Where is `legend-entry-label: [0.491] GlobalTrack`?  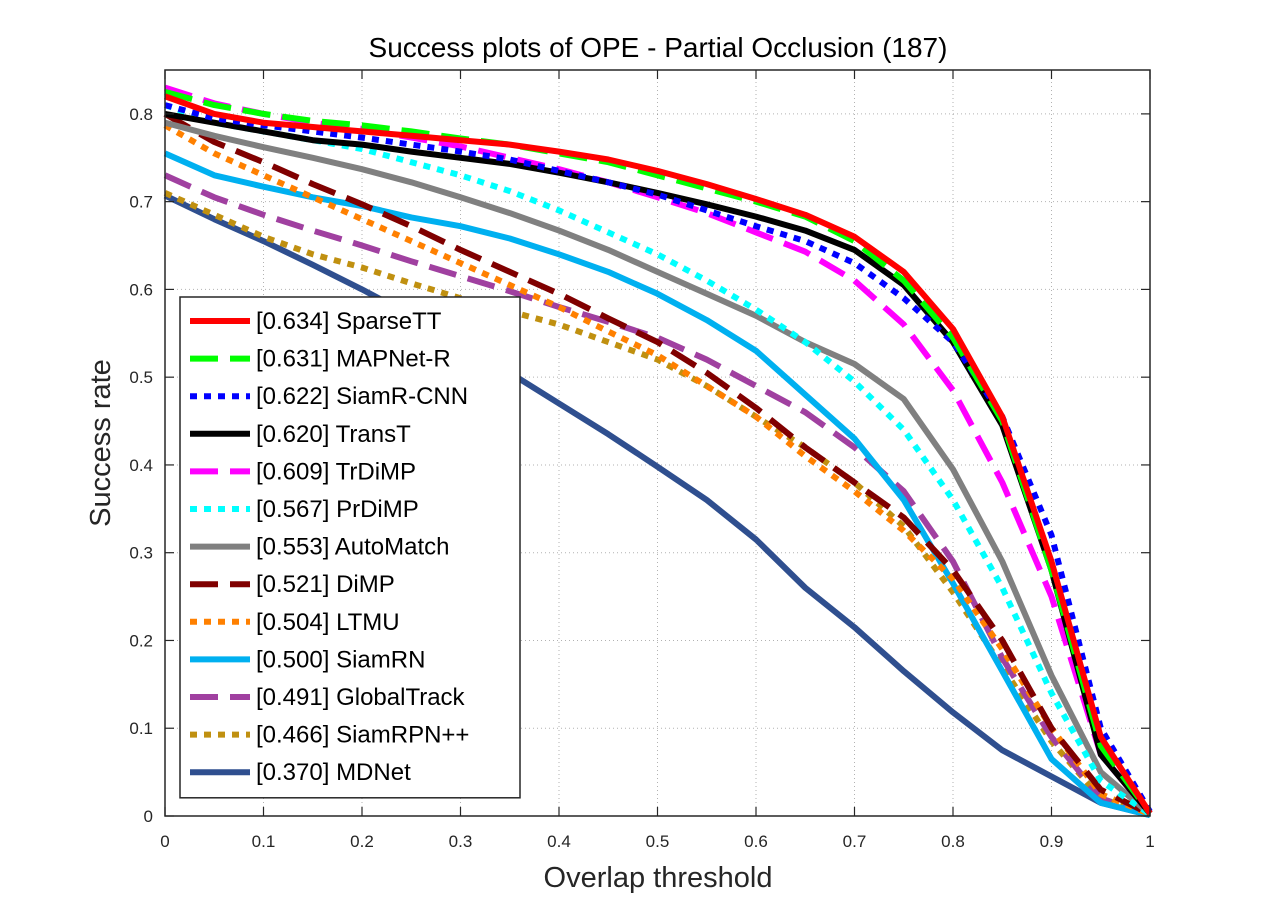 legend-entry-label: [0.491] GlobalTrack is located at coordinates (361, 697).